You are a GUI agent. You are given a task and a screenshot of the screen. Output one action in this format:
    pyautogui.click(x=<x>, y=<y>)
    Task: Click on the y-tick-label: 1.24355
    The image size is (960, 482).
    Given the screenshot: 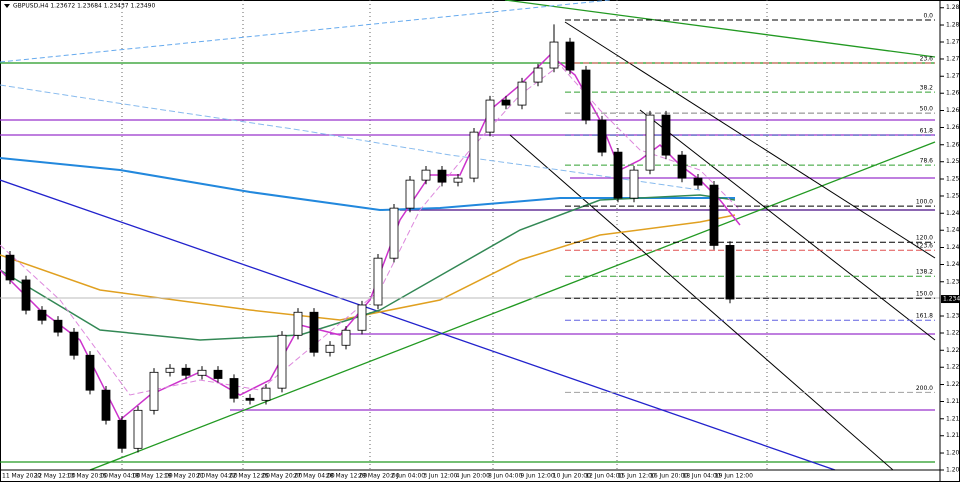 What is the action you would take?
    pyautogui.click(x=953, y=247)
    